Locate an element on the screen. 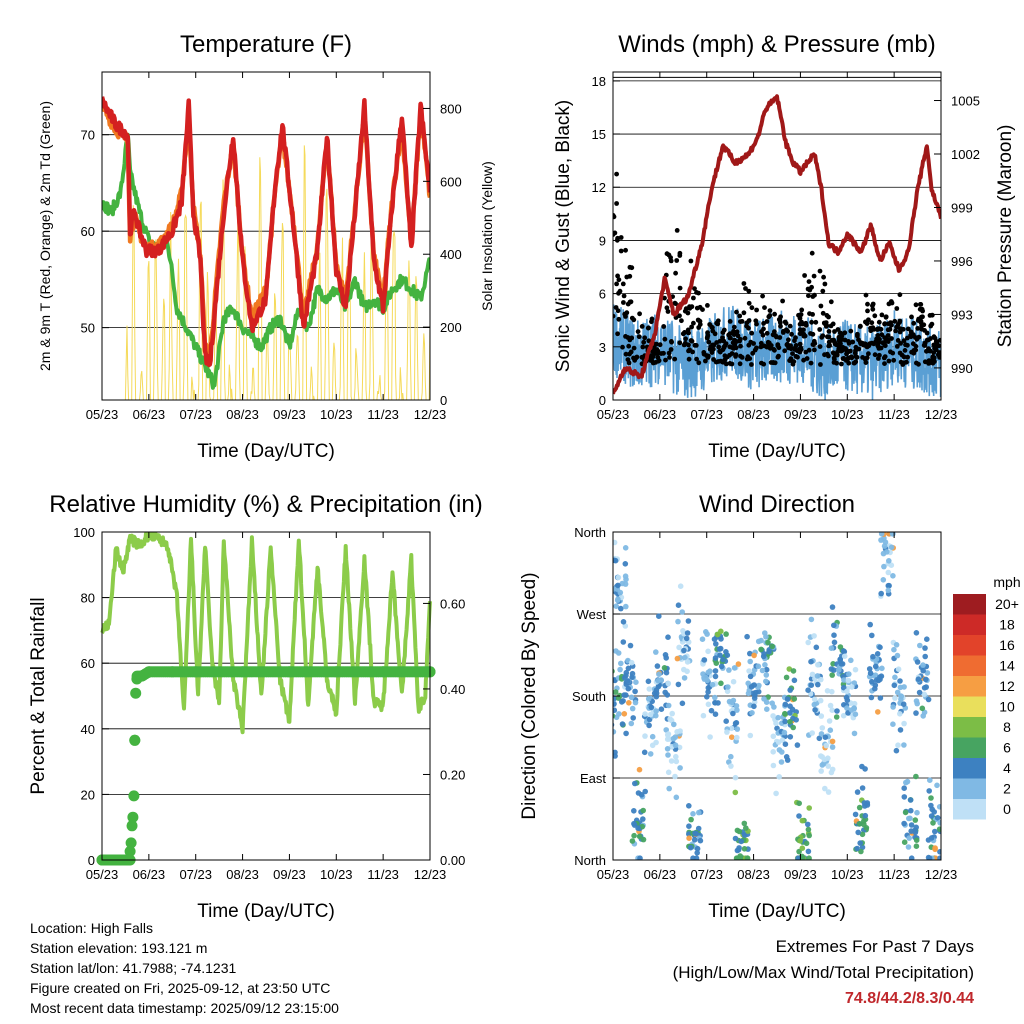  x-tick-label: 11/23 is located at coordinates (894, 874).